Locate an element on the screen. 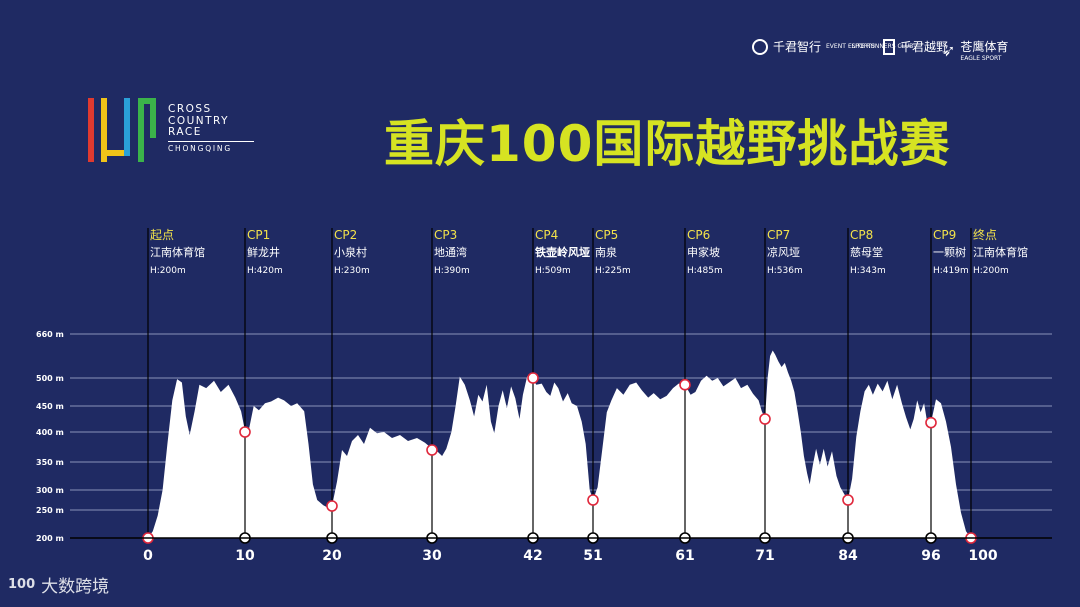  sponsor-elite: ELITE RUNNERS CLUB 千君越野 is located at coordinates (898, 46).